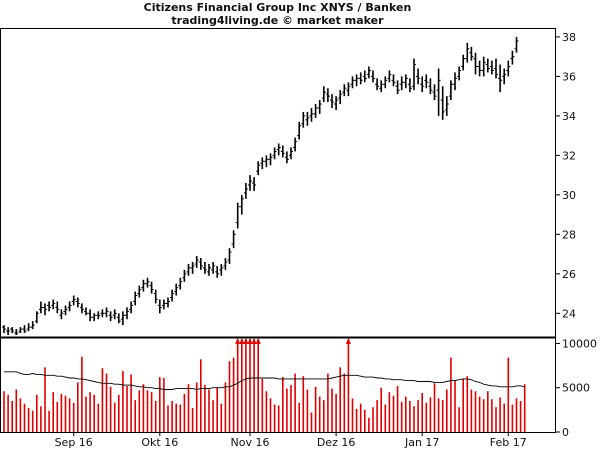  I want to click on x-tick-label: Nov 16, so click(250, 442).